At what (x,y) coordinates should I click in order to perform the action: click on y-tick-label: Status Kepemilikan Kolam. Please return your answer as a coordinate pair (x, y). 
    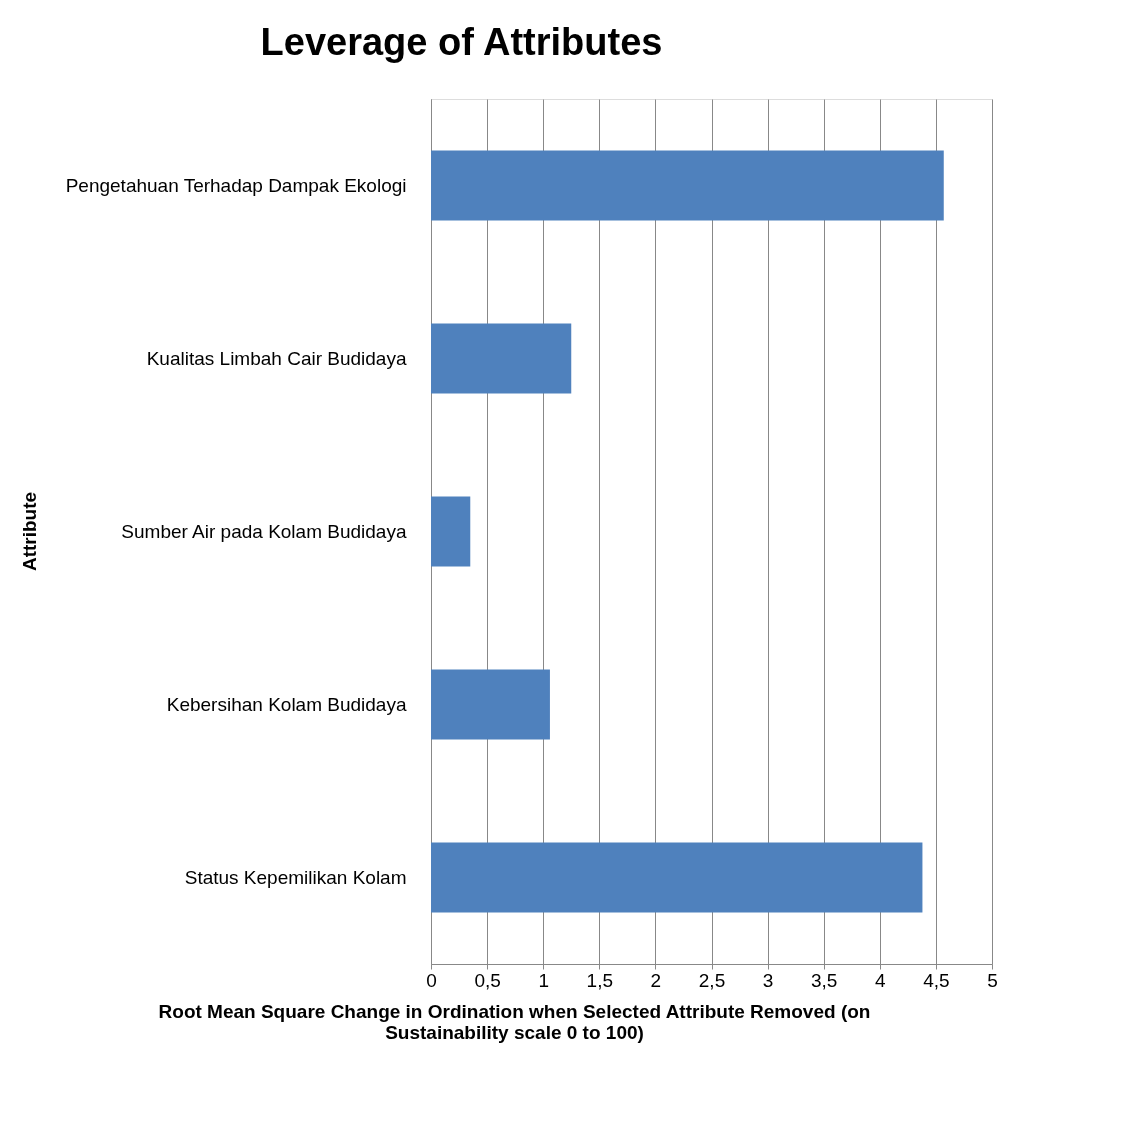
    Looking at the image, I should click on (295, 877).